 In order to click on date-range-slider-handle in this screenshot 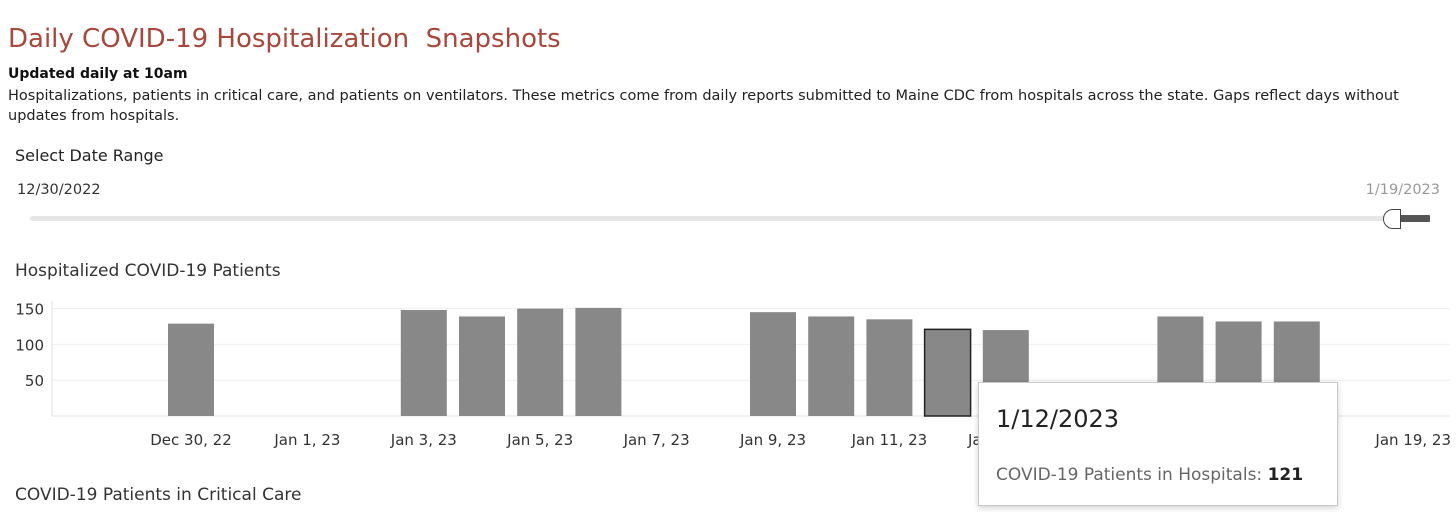, I will do `click(1392, 219)`.